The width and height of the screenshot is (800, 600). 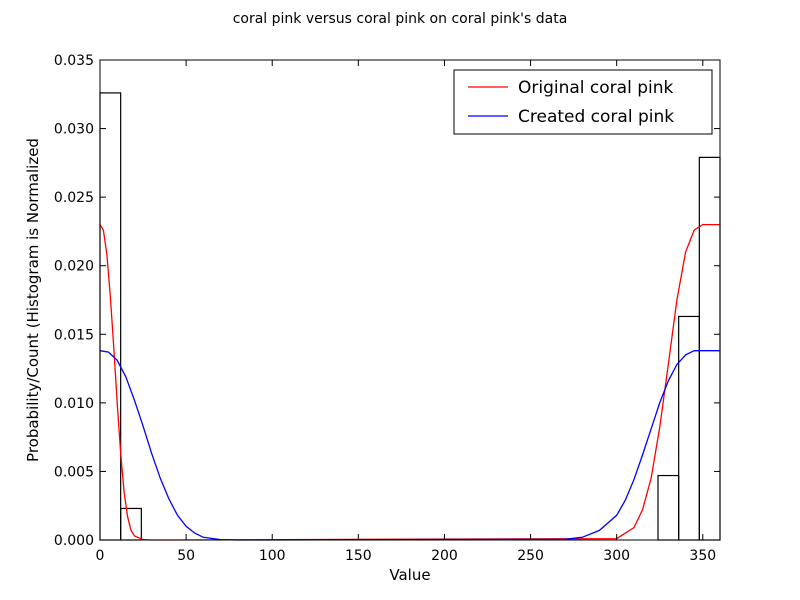 What do you see at coordinates (358, 556) in the screenshot?
I see `x-tick-label: 150` at bounding box center [358, 556].